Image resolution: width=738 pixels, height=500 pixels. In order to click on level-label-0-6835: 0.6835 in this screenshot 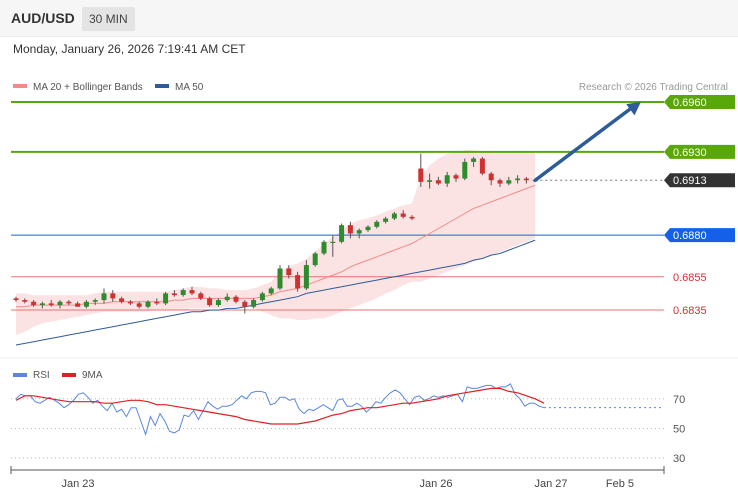, I will do `click(690, 311)`.